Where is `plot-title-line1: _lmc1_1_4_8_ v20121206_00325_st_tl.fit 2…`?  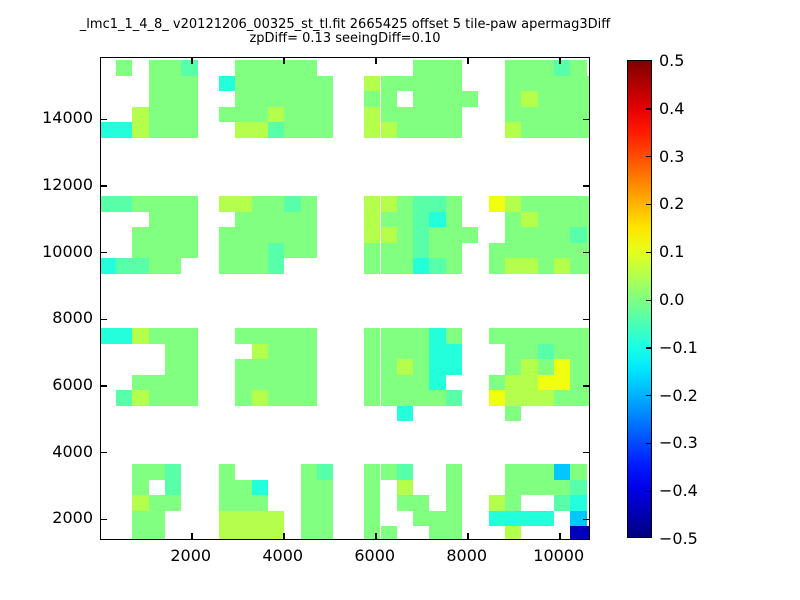
plot-title-line1: _lmc1_1_4_8_ v20121206_00325_st_tl.fit 2… is located at coordinates (345, 24).